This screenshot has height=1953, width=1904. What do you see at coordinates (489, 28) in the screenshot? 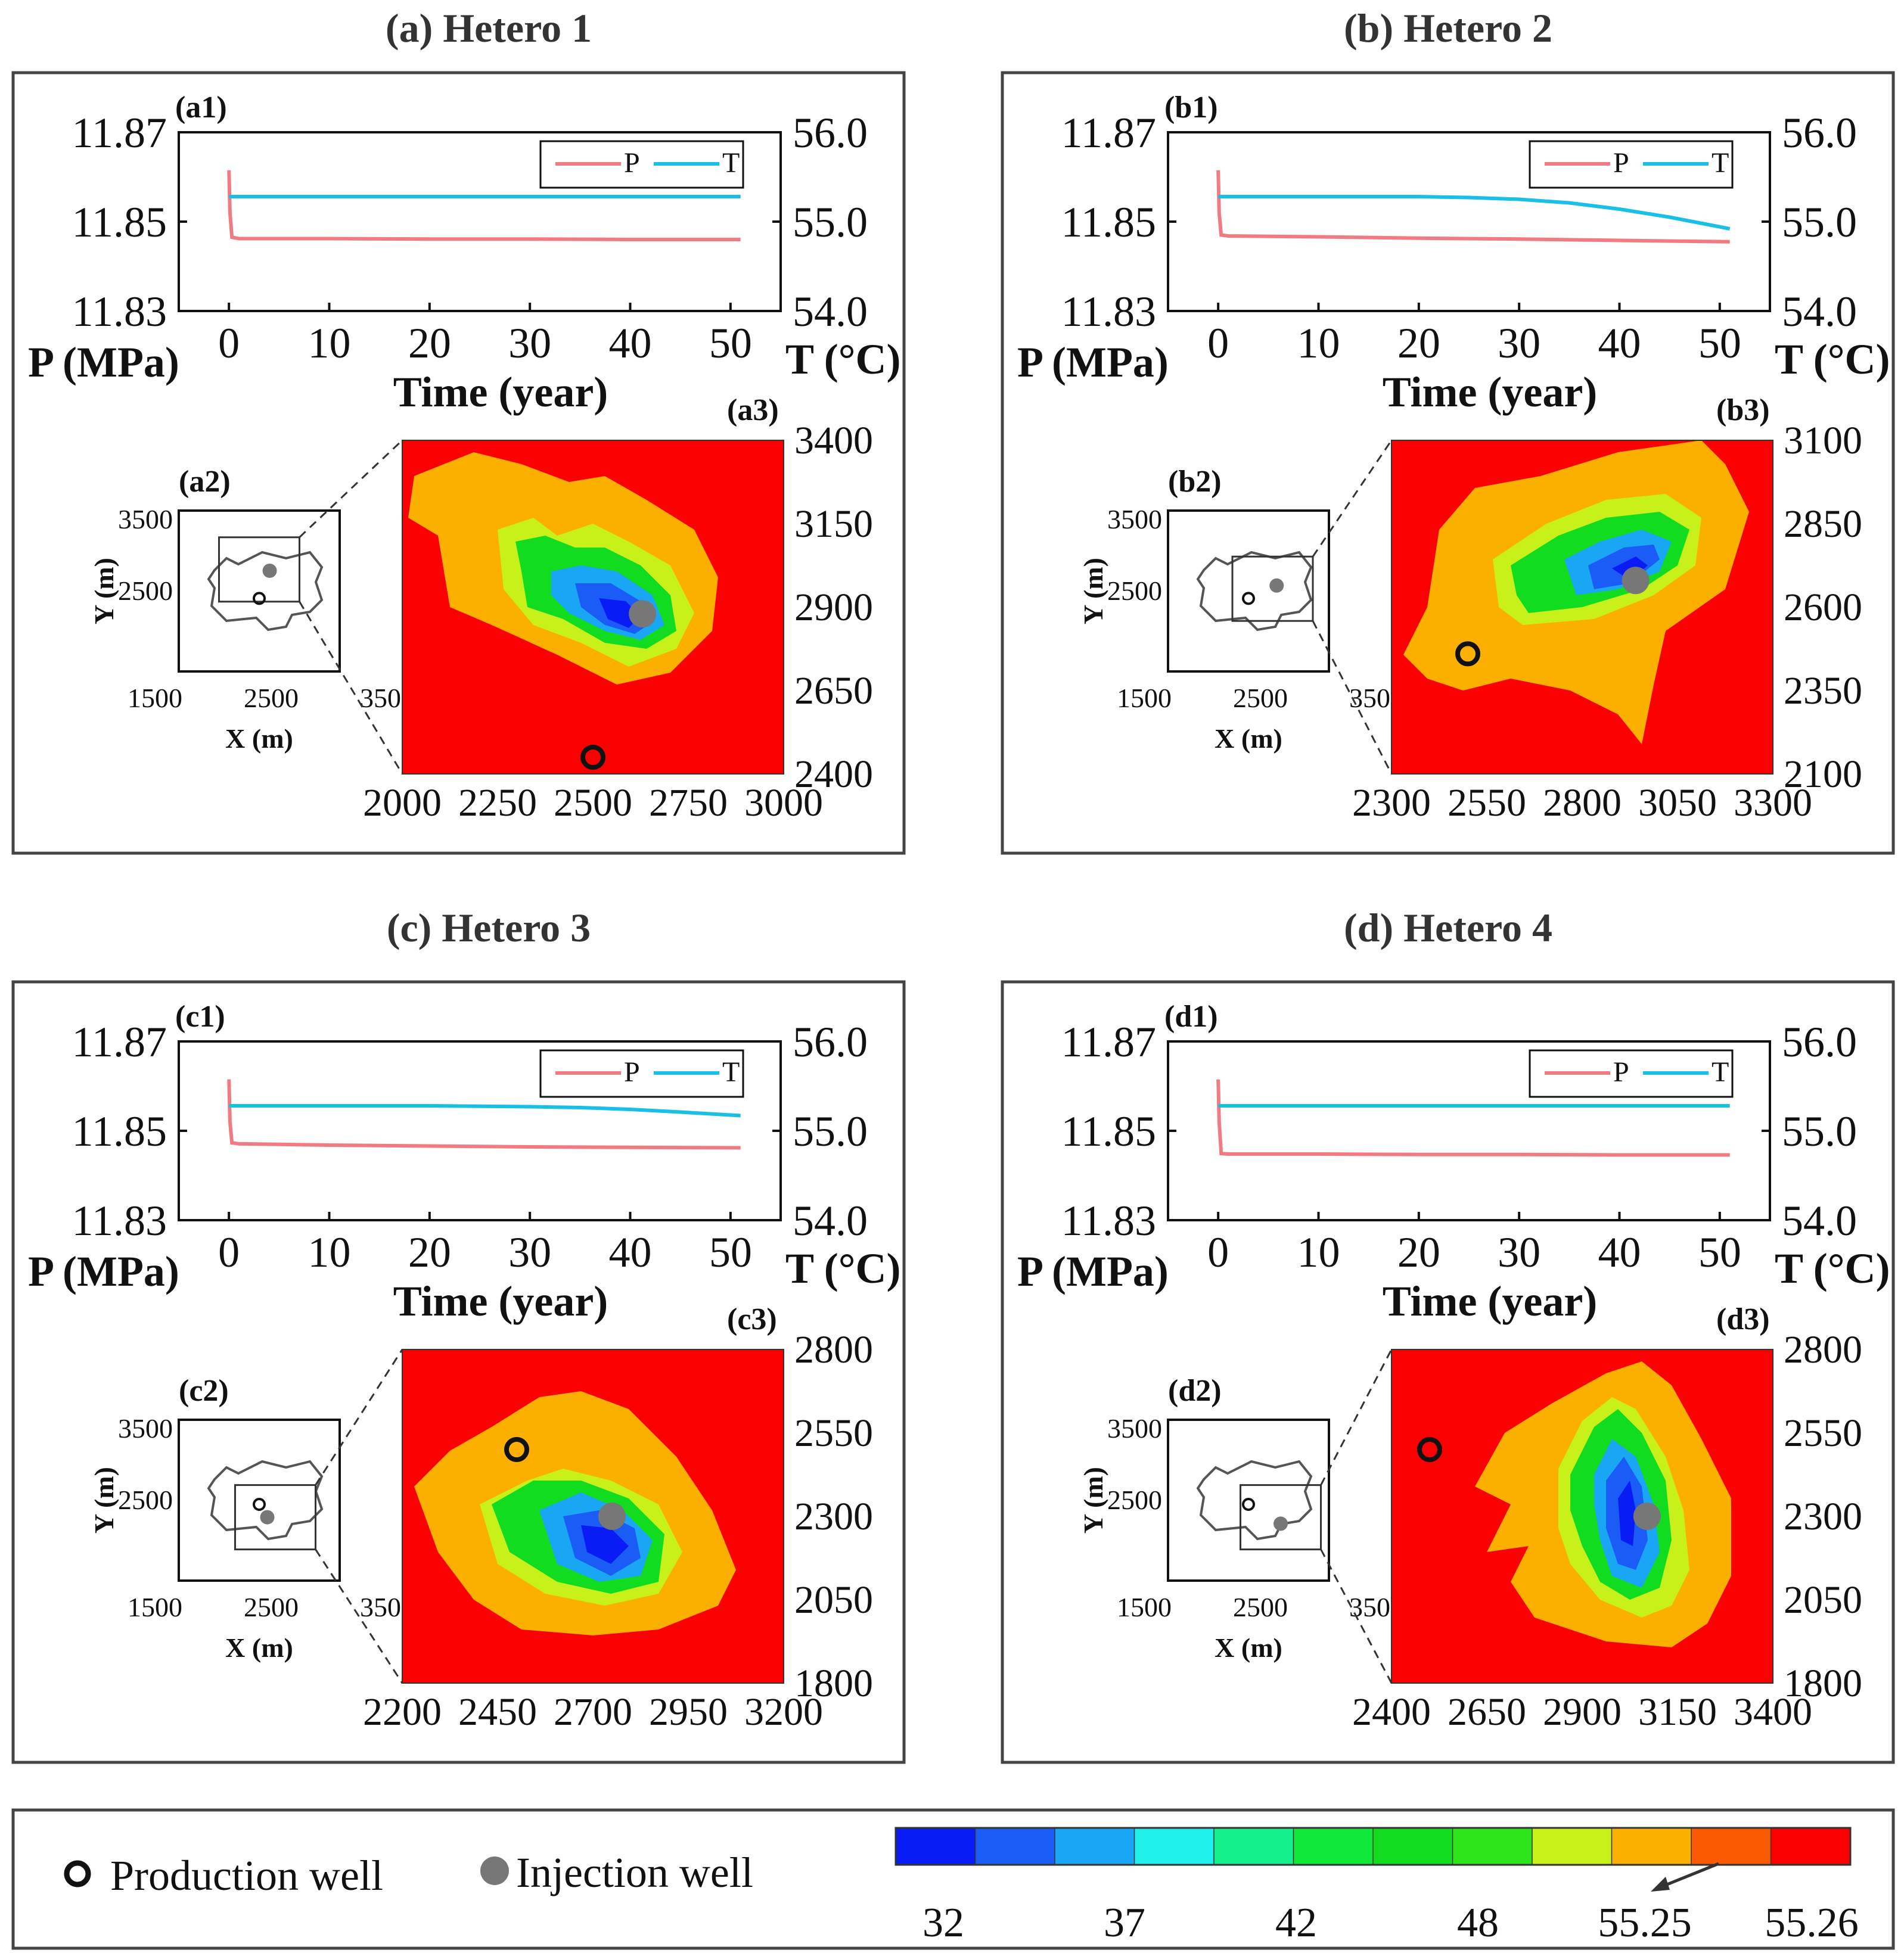
I see `panel-title: (a) Hetero 1` at bounding box center [489, 28].